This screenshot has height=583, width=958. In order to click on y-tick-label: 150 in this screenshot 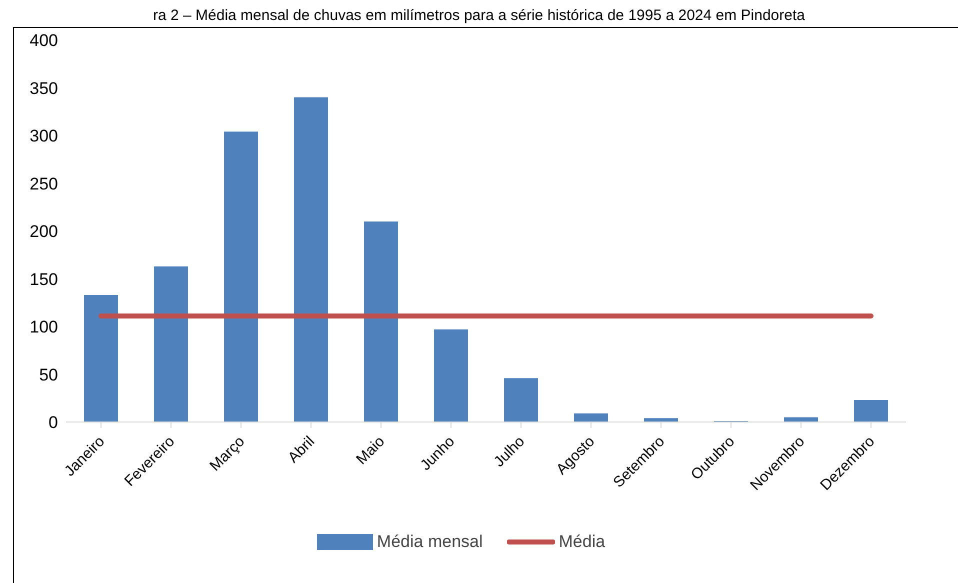, I will do `click(44, 279)`.